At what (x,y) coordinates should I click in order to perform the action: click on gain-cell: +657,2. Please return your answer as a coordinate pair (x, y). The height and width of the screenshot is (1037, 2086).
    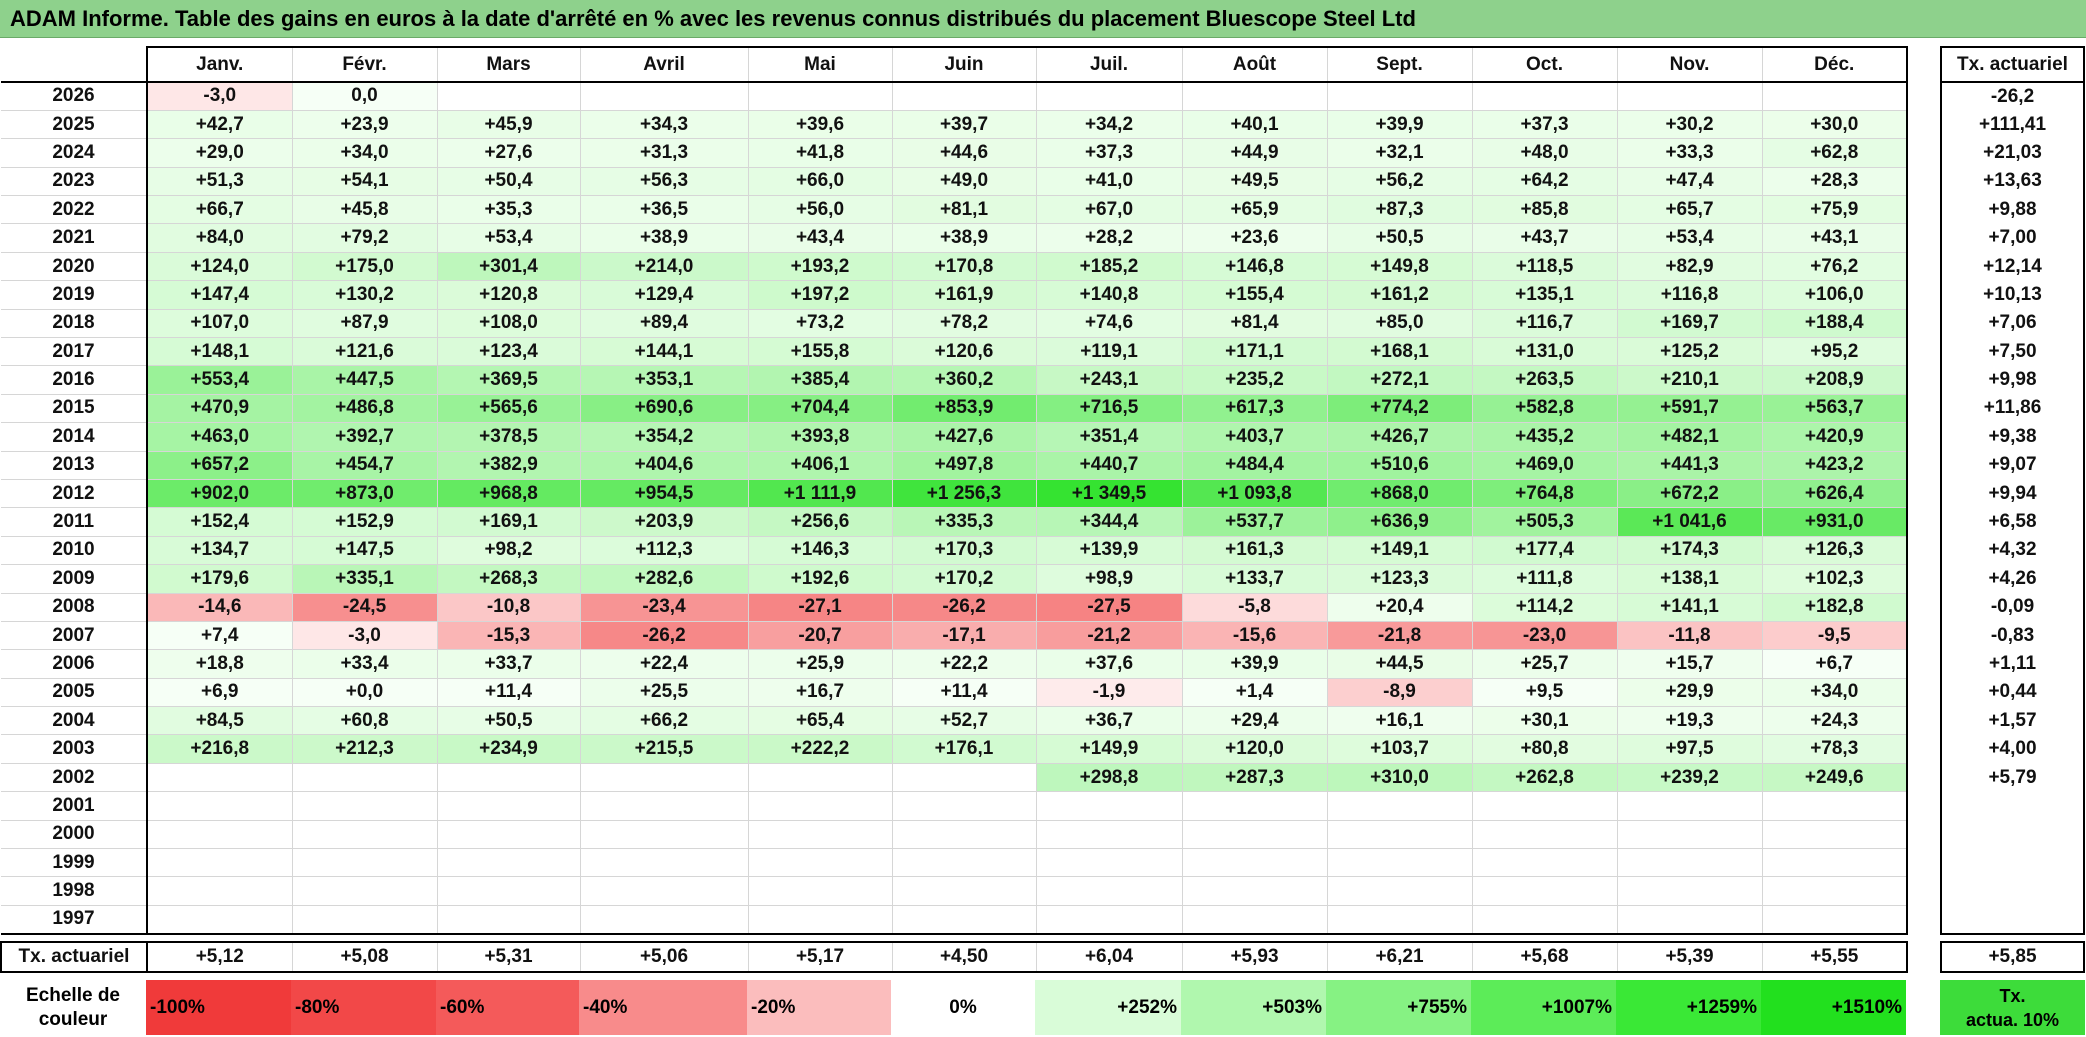
    Looking at the image, I should click on (219, 465).